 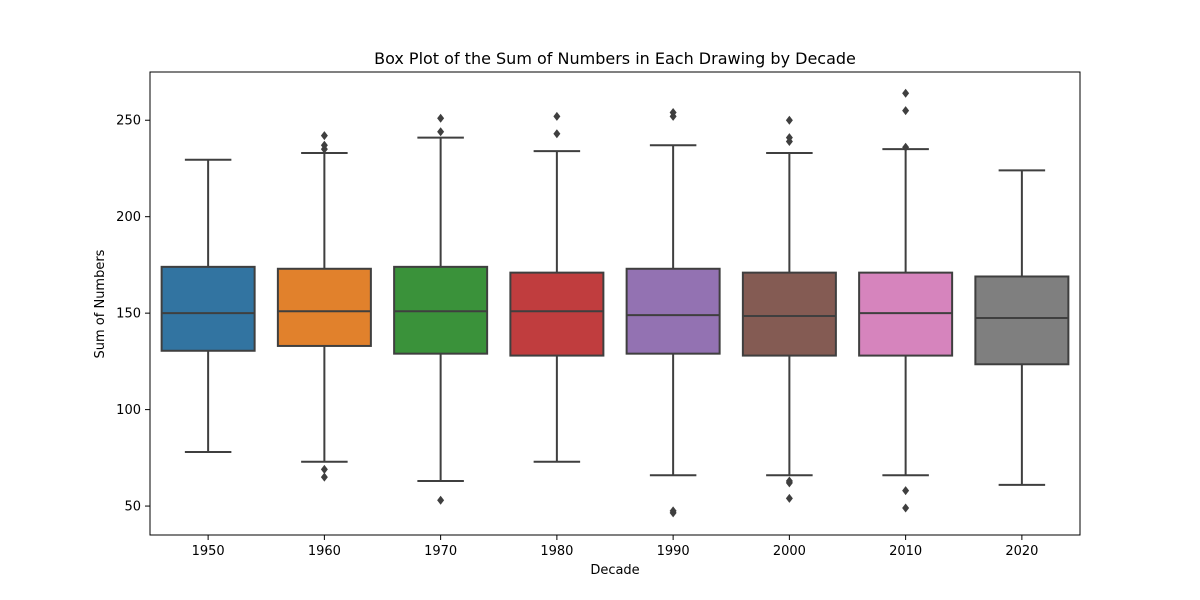 I want to click on box-1960, so click(x=324, y=306).